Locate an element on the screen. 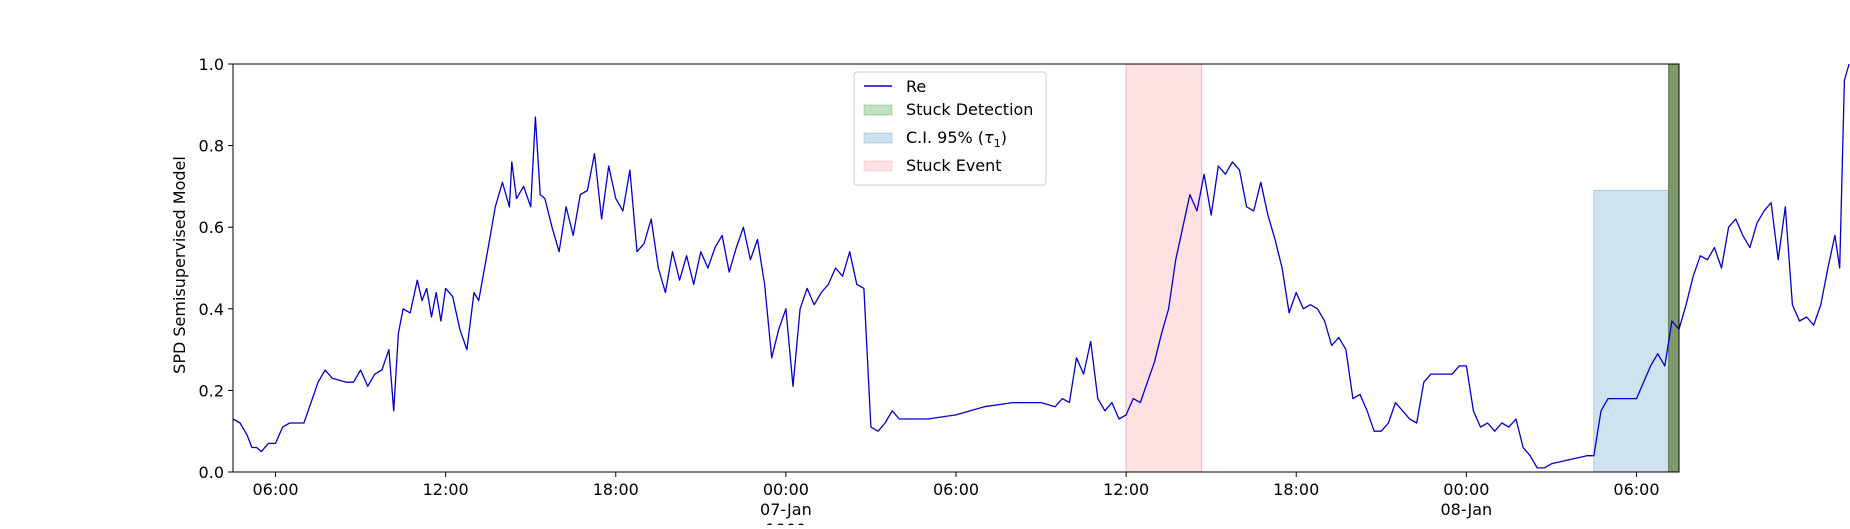  legend-swatch-stuck-event is located at coordinates (878, 166).